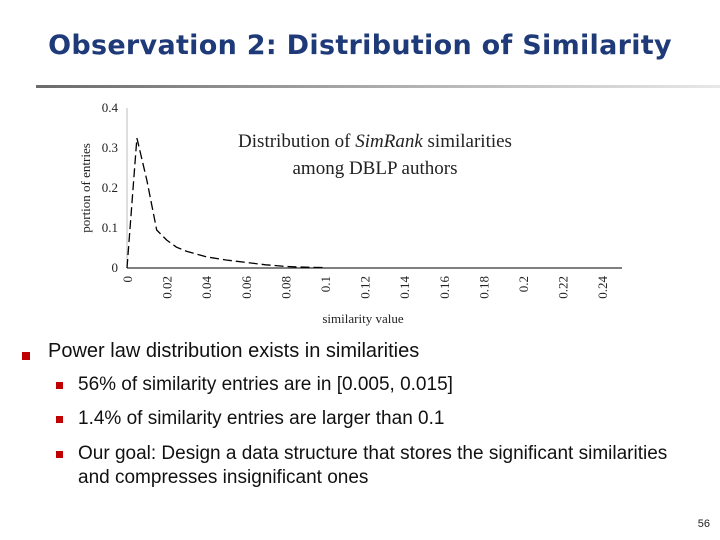 The height and width of the screenshot is (540, 720). I want to click on x-tick-label: 0.24, so click(602, 287).